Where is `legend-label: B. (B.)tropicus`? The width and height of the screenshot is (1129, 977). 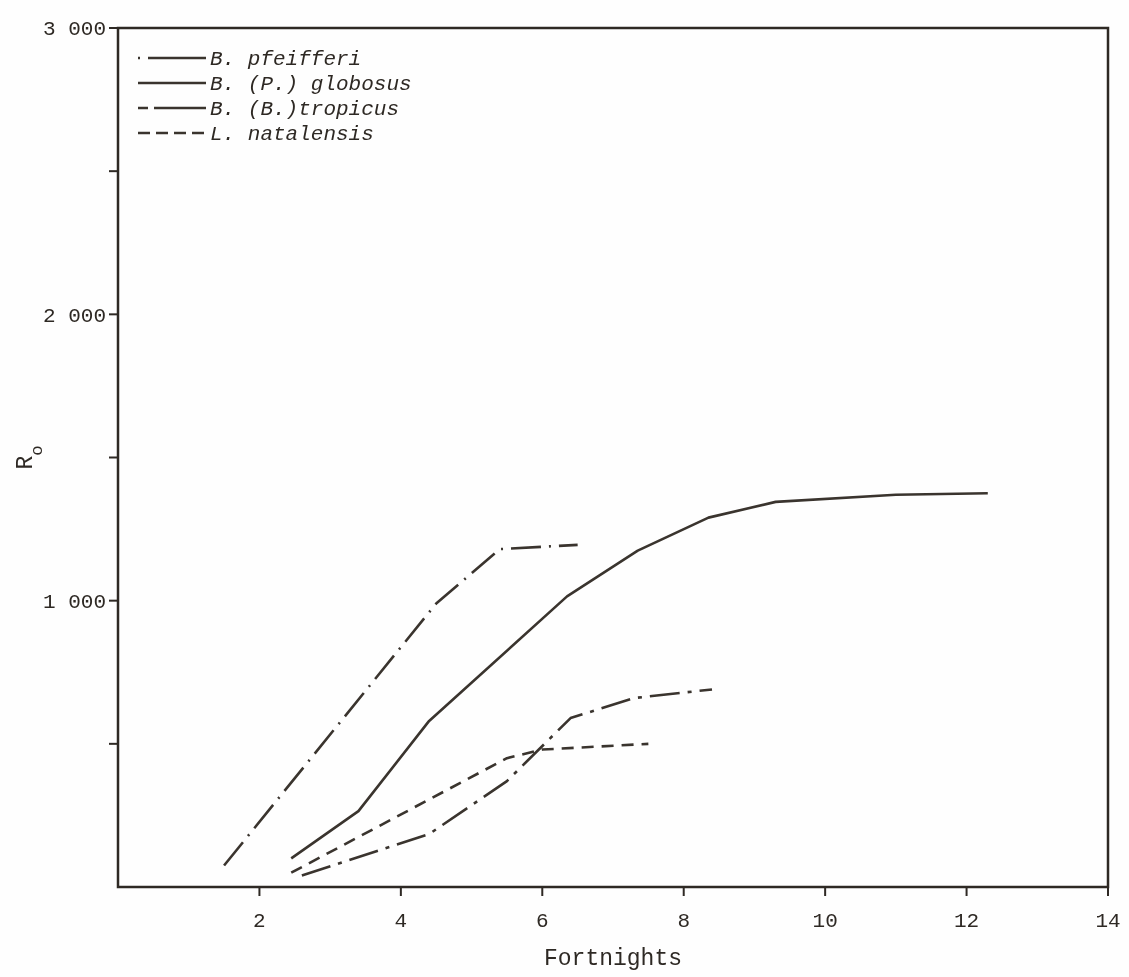 legend-label: B. (B.)tropicus is located at coordinates (305, 110).